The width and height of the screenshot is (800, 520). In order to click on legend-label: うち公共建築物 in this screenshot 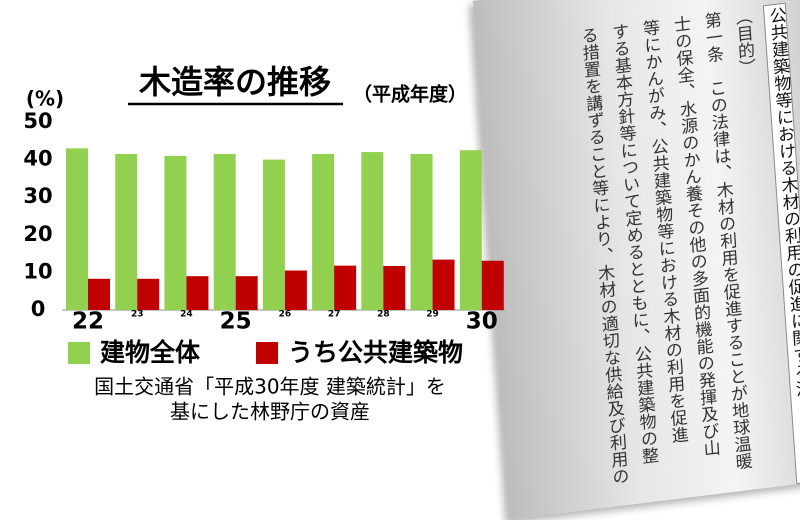, I will do `click(375, 352)`.